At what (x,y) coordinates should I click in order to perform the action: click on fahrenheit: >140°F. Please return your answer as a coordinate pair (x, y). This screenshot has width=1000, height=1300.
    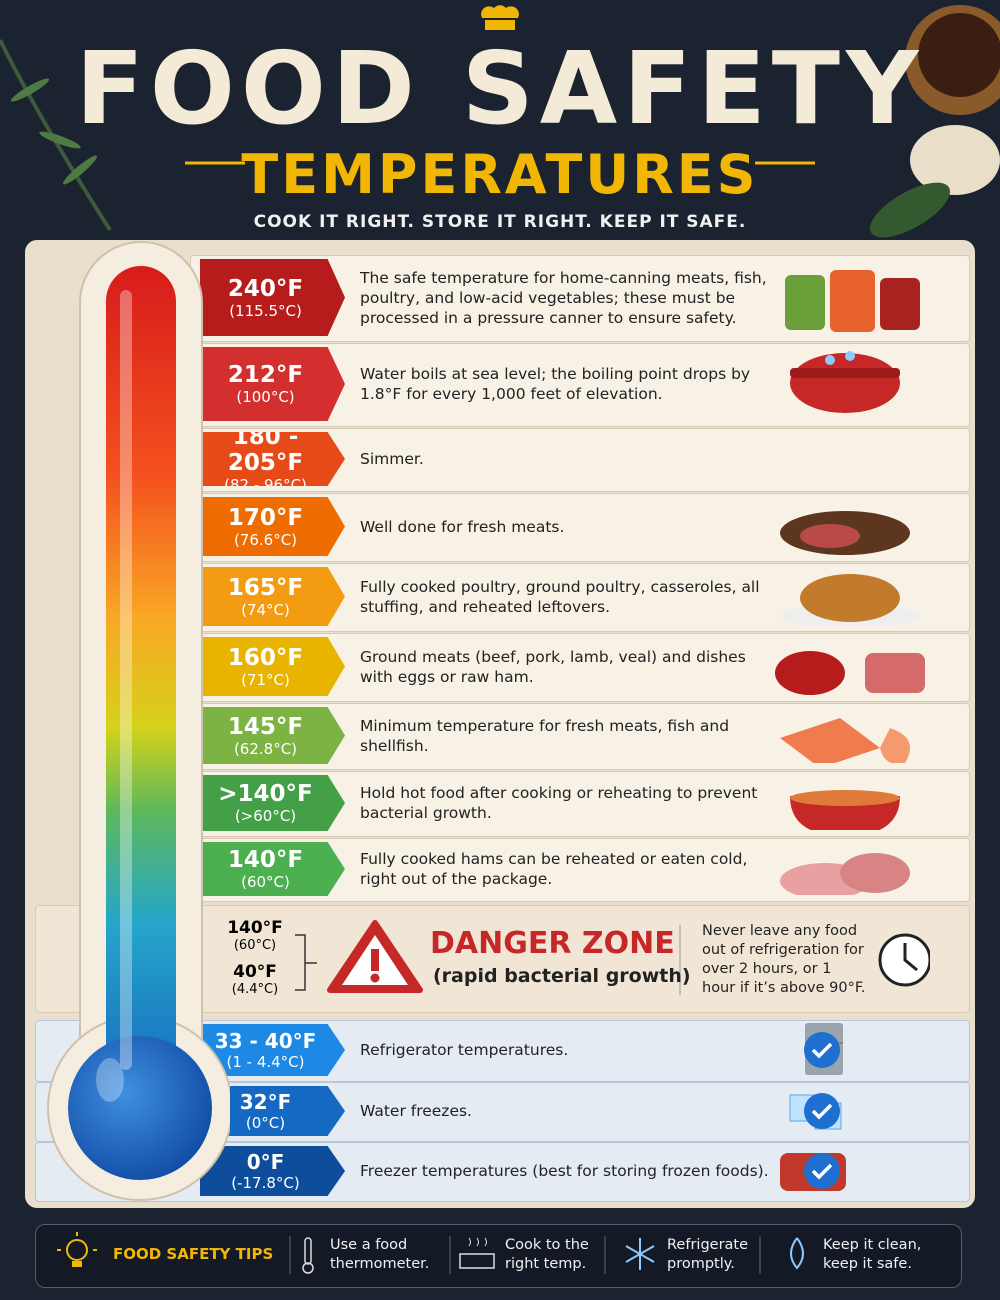
    Looking at the image, I should click on (265, 794).